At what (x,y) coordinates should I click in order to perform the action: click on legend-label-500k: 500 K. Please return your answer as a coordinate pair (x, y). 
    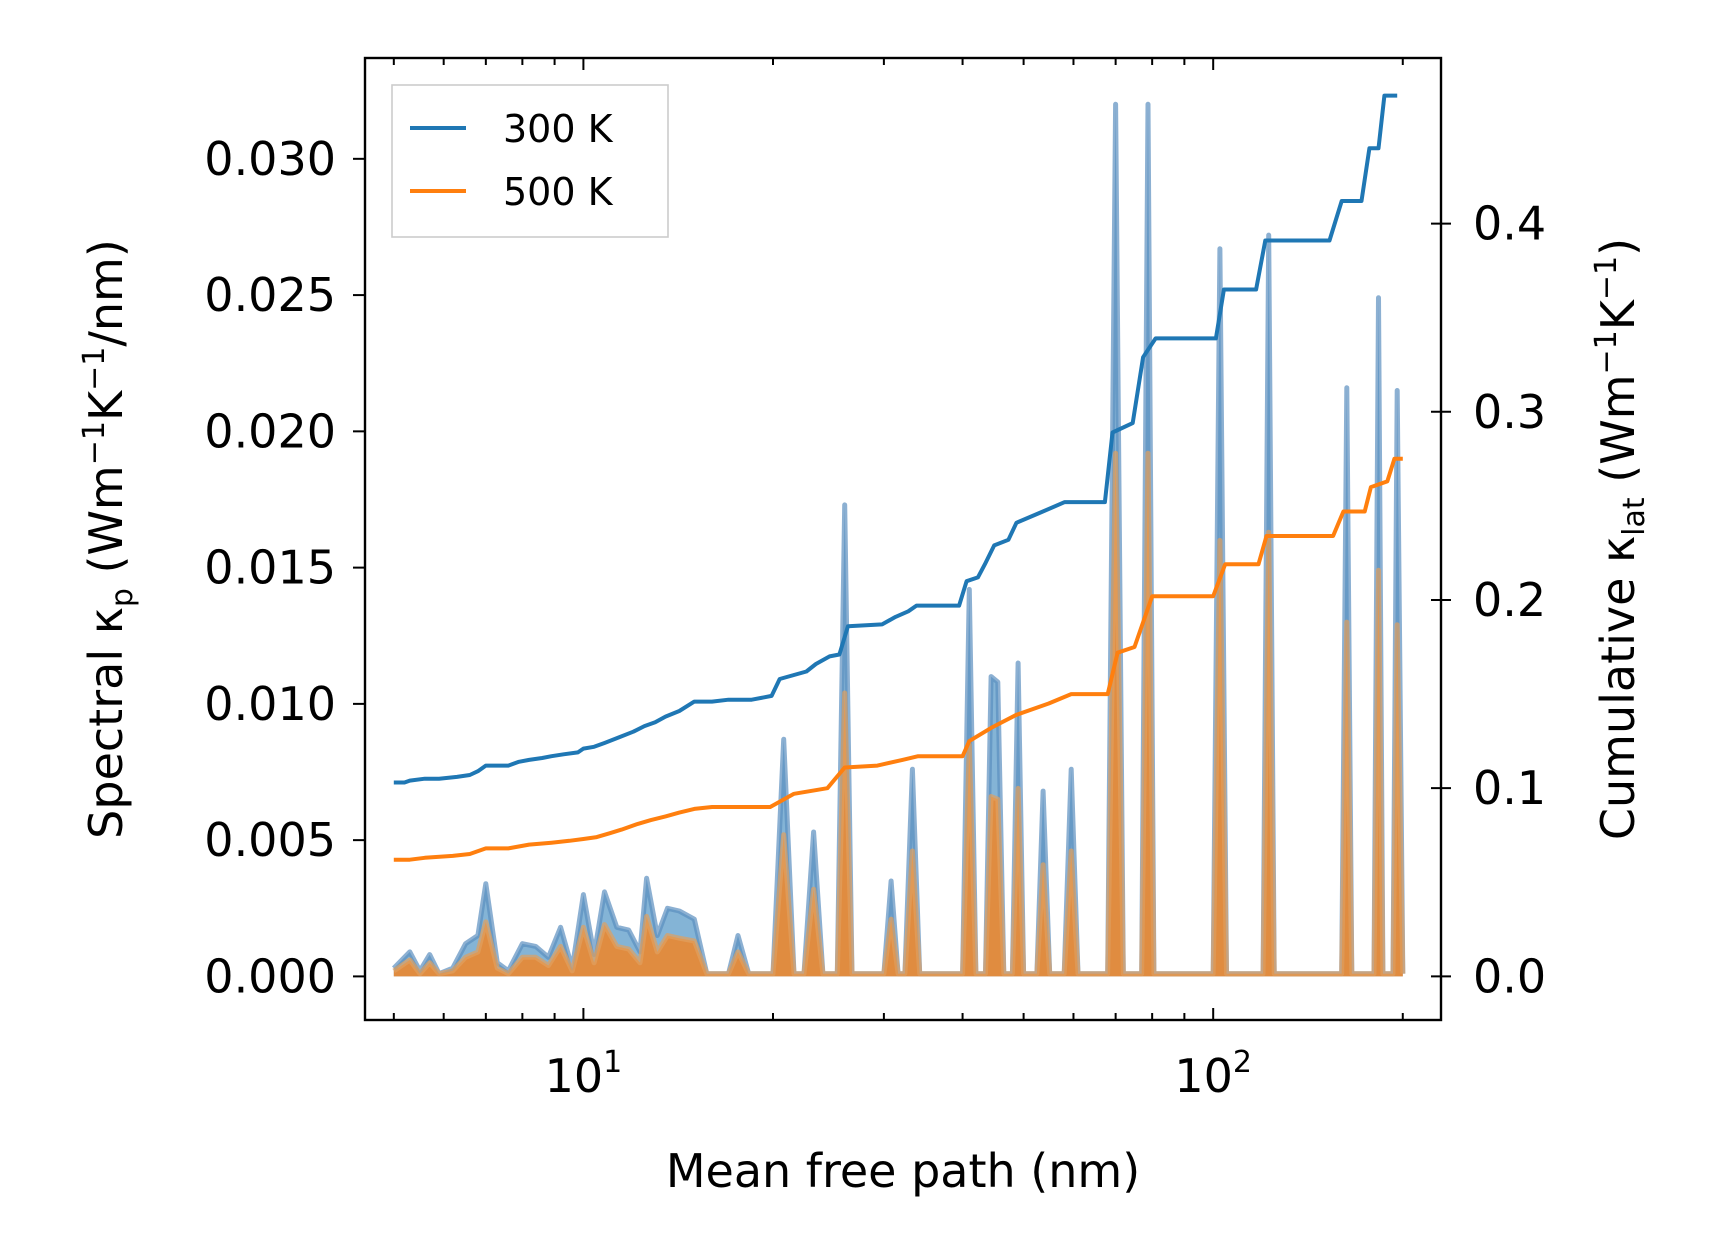
    Looking at the image, I should click on (558, 192).